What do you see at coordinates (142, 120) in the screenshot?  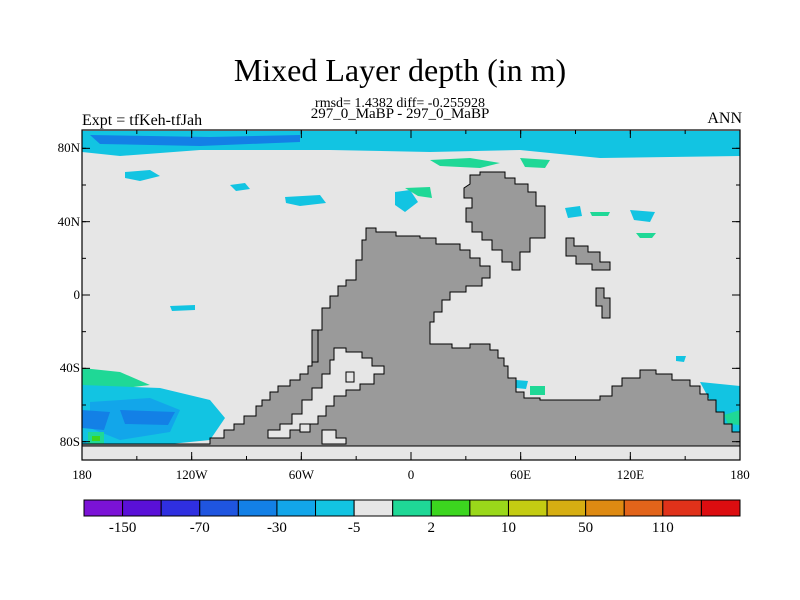 I see `experiment-label: Expt = tfKeh-tfJah` at bounding box center [142, 120].